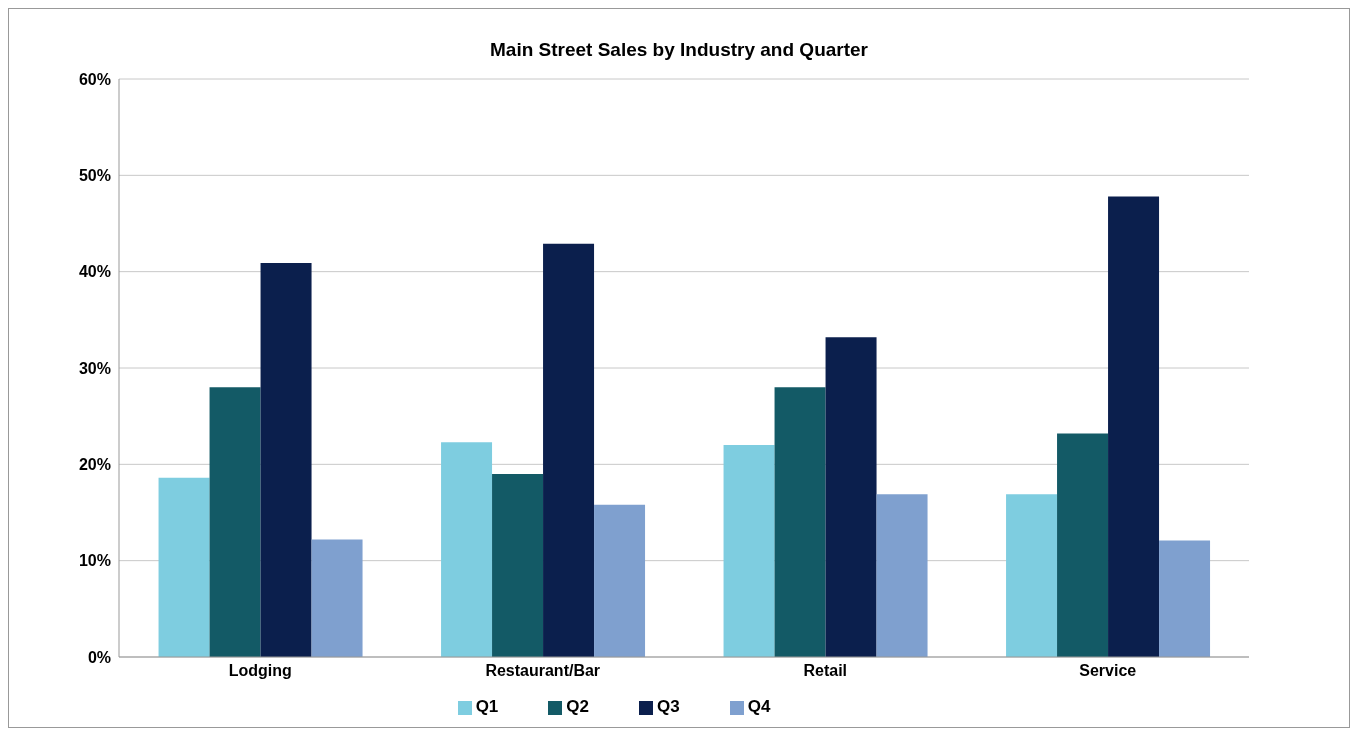 The image size is (1361, 735). I want to click on x-tick-label: Lodging, so click(260, 671).